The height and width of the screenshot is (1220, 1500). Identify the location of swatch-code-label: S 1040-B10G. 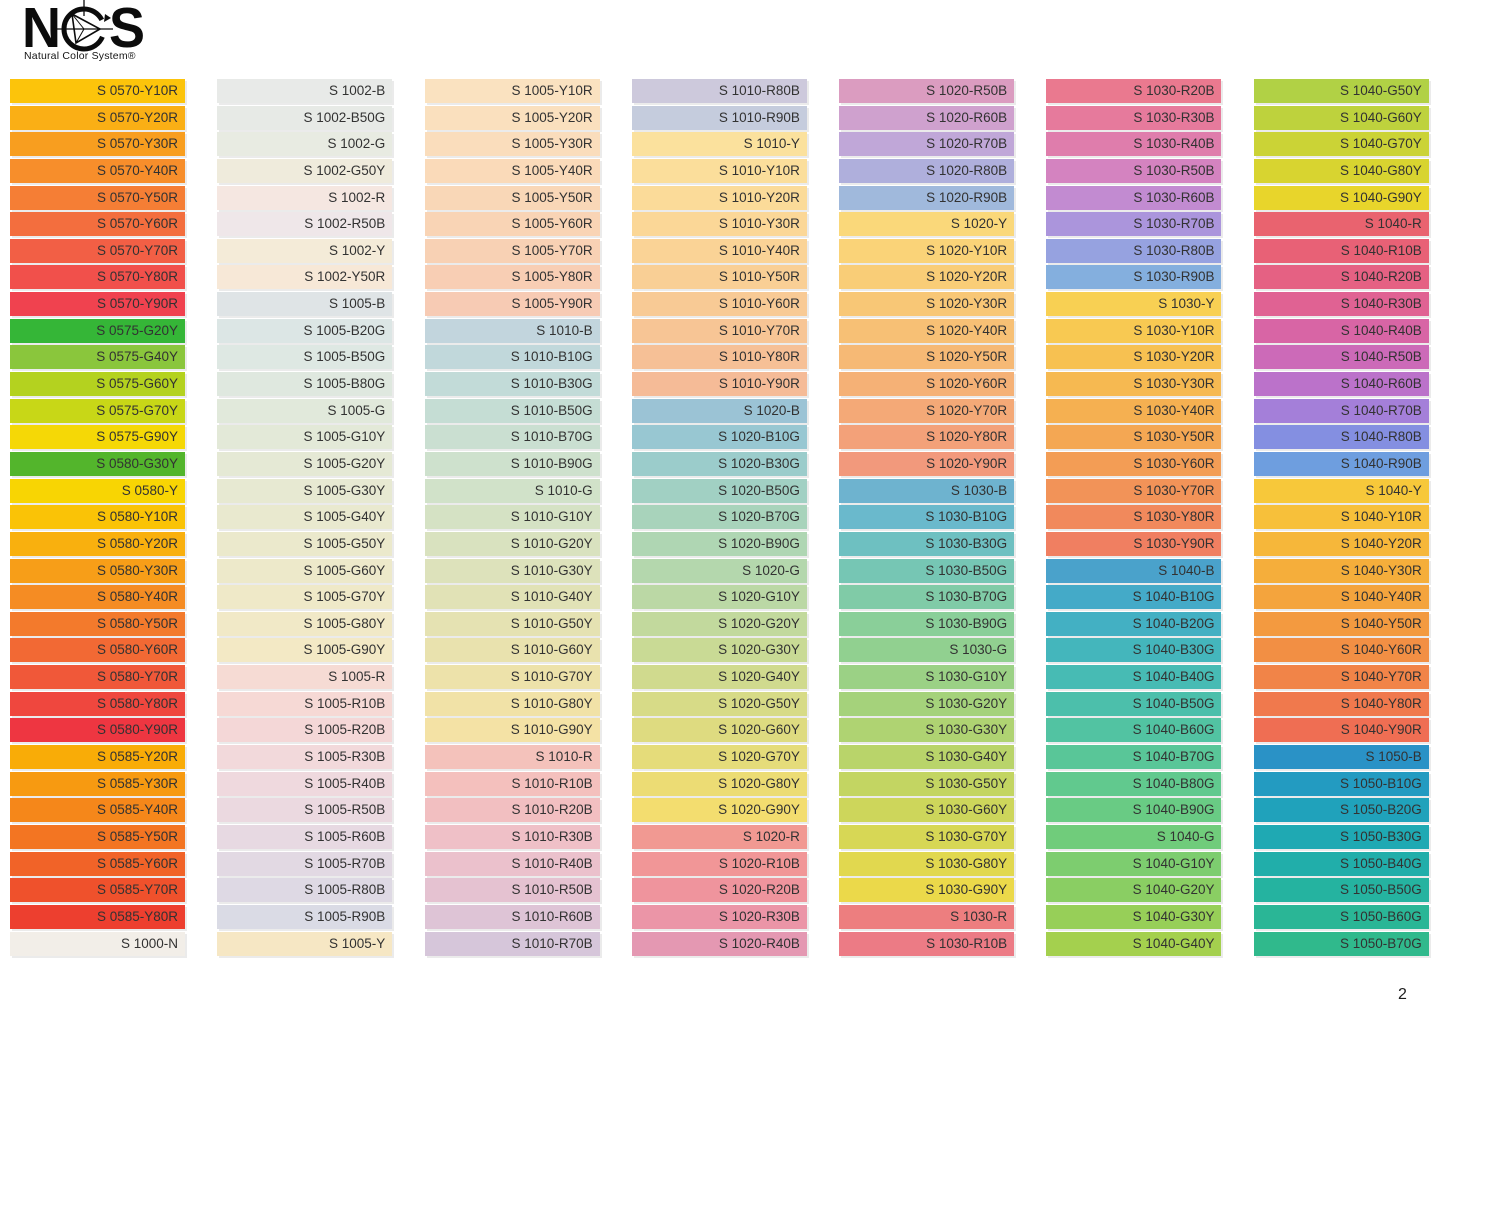
(1173, 597).